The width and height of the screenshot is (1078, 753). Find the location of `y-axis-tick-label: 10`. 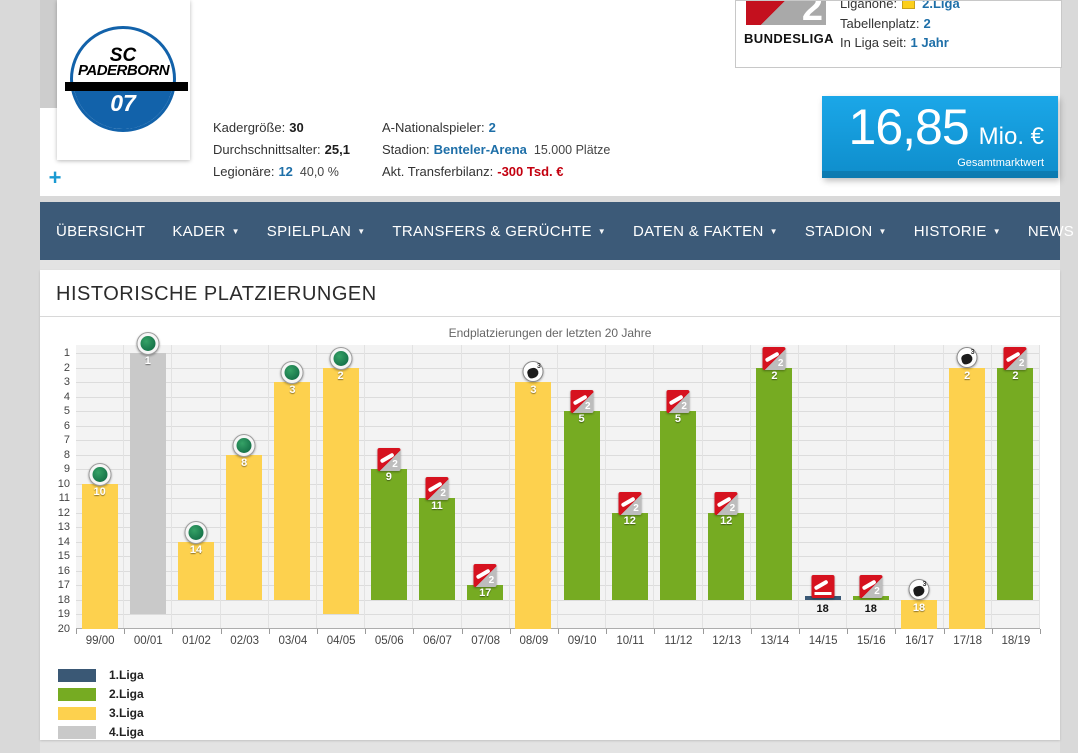

y-axis-tick-label: 10 is located at coordinates (63, 483).